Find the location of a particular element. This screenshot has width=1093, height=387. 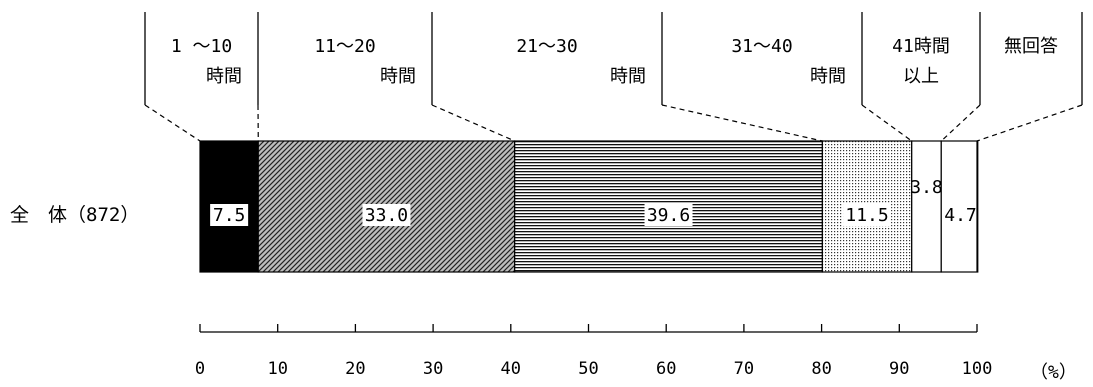

x-tick-label: 40 is located at coordinates (511, 369).